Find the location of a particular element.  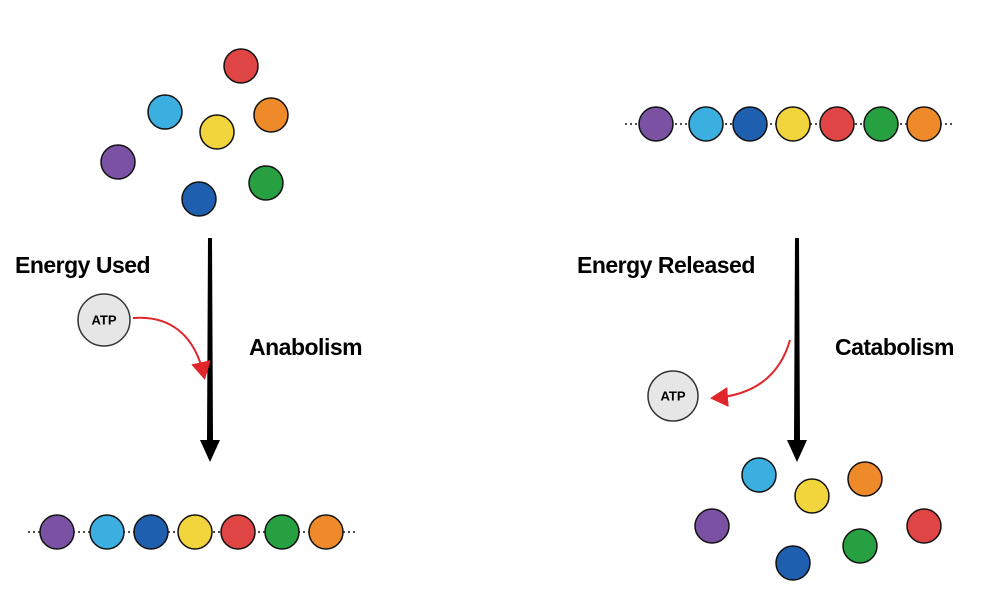

process-arrow-left is located at coordinates (210, 350).